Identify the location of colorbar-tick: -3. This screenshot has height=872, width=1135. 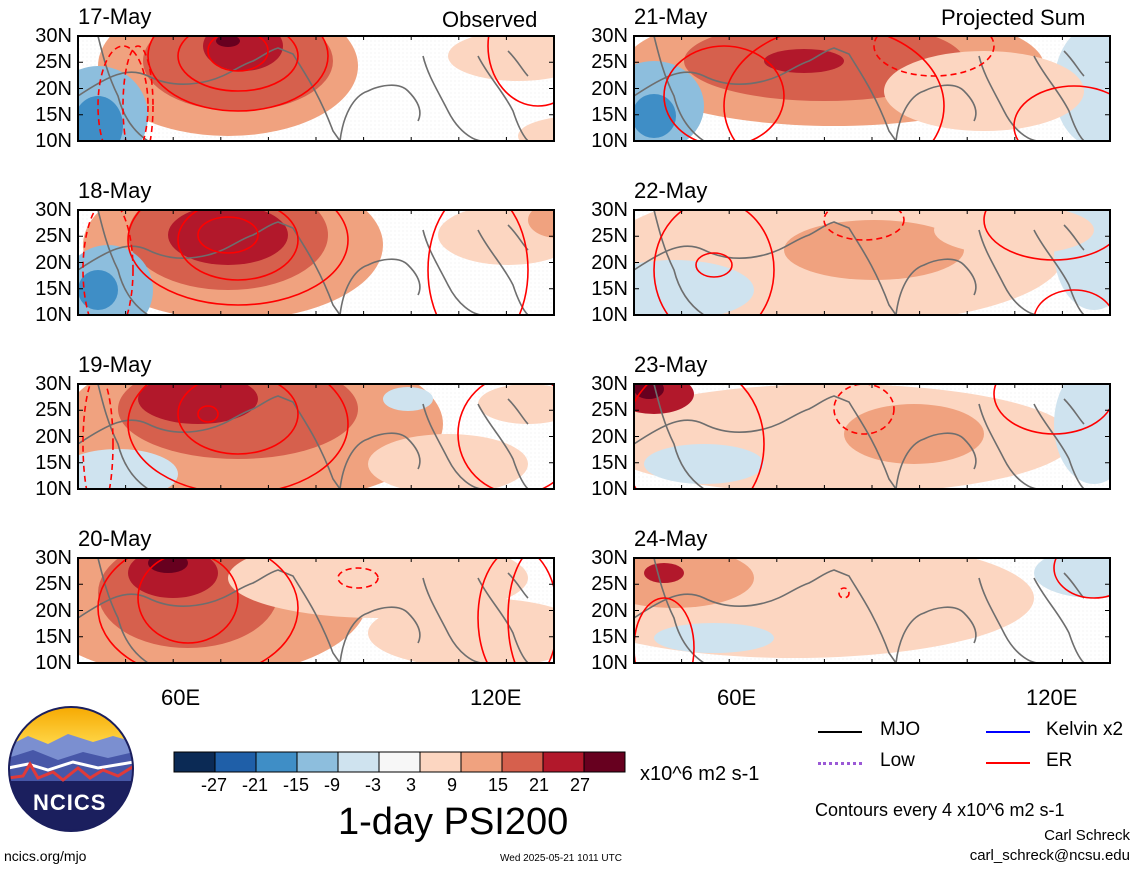
(373, 785).